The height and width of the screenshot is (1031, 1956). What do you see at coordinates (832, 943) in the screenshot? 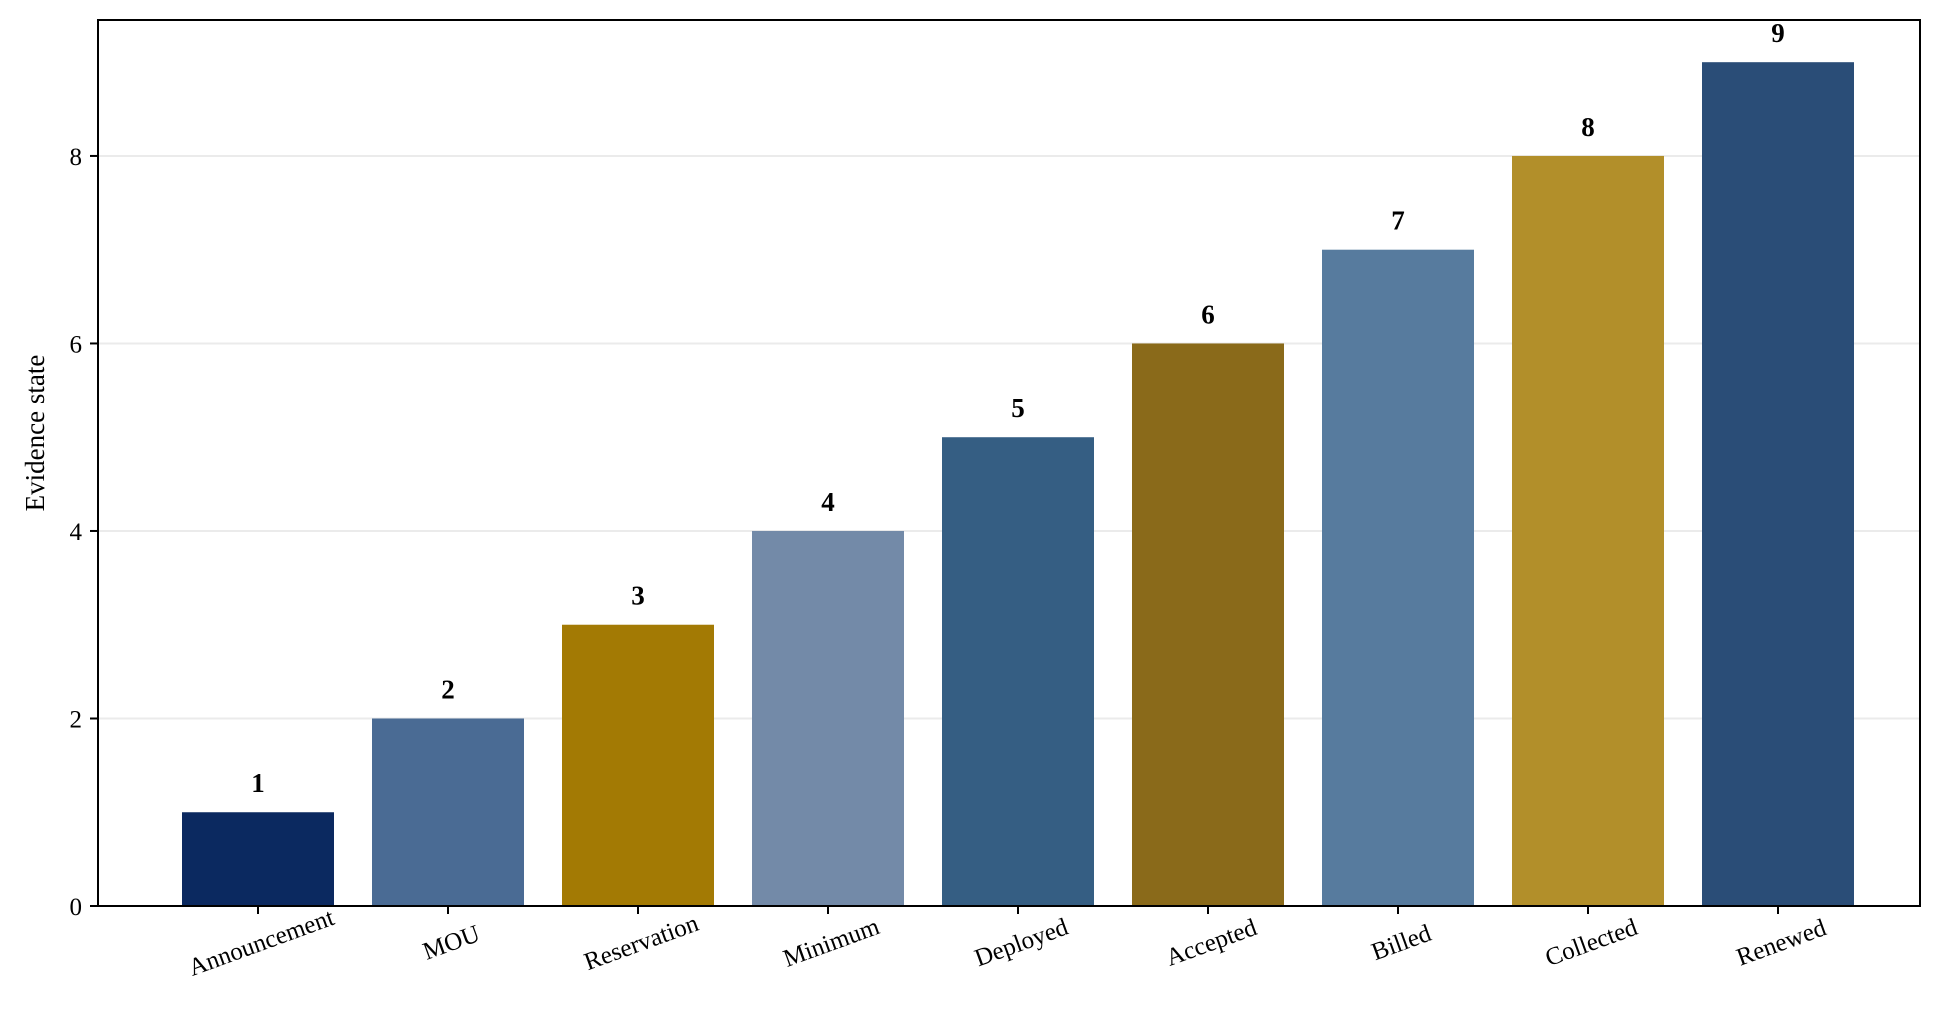
I see `x-tick-label: Minimum` at bounding box center [832, 943].